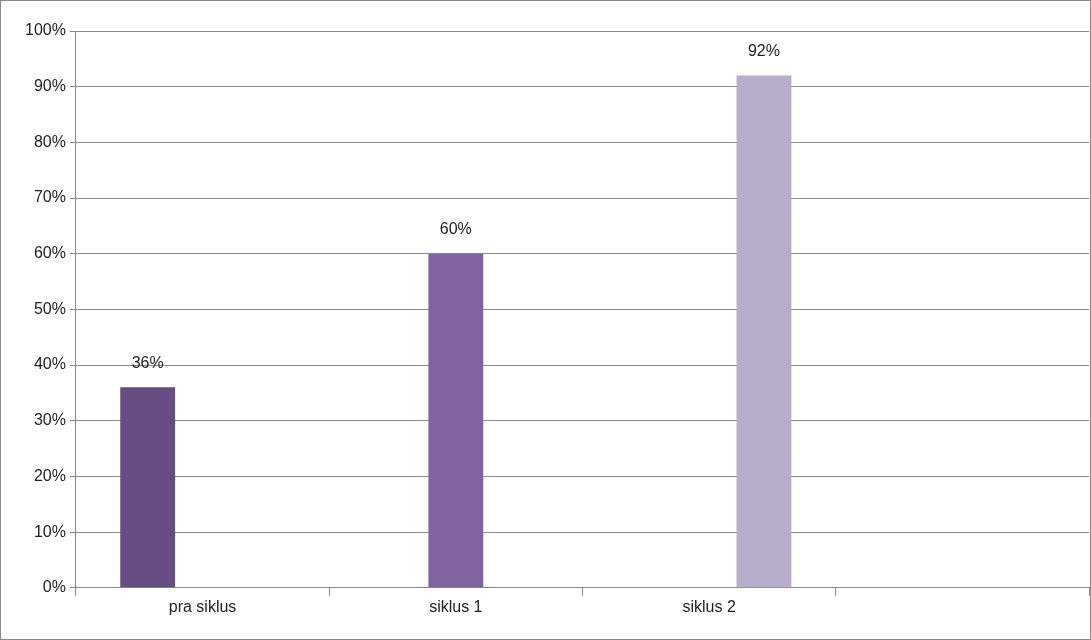  What do you see at coordinates (763, 50) in the screenshot?
I see `data-label: 92%` at bounding box center [763, 50].